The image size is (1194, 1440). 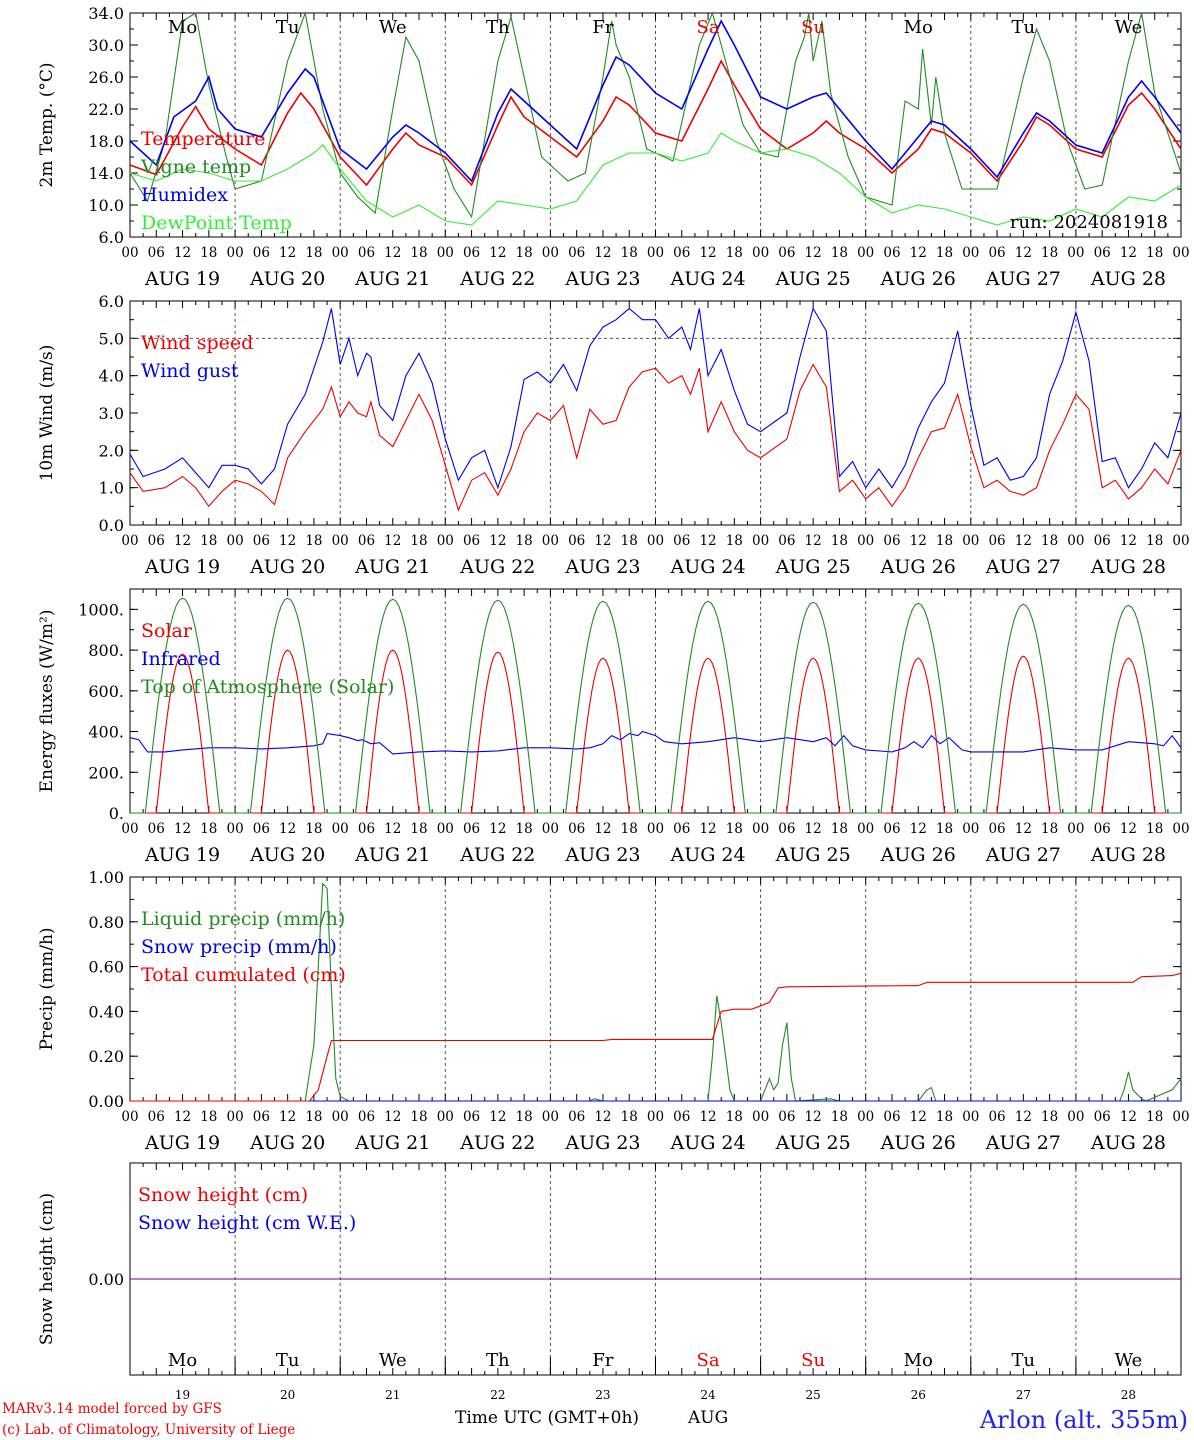 What do you see at coordinates (47, 701) in the screenshot?
I see `y-axis-title: Energy fluxes (W/m²)` at bounding box center [47, 701].